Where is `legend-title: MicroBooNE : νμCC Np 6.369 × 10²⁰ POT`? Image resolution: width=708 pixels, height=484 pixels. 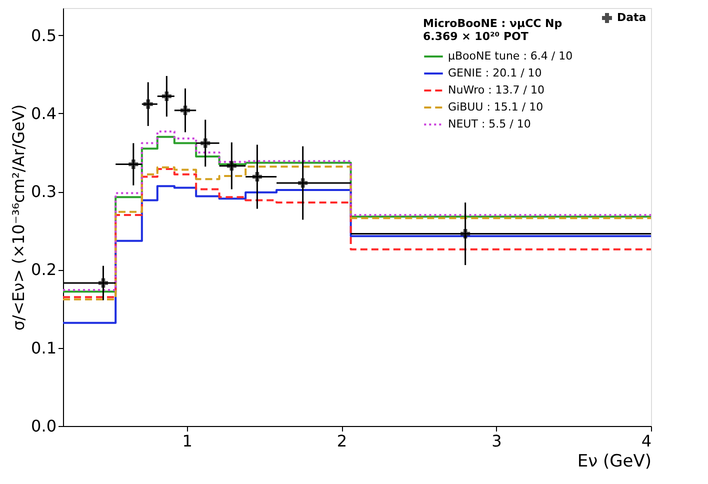 legend-title: MicroBooNE : νμCC Np 6.369 × 10²⁰ POT is located at coordinates (492, 30).